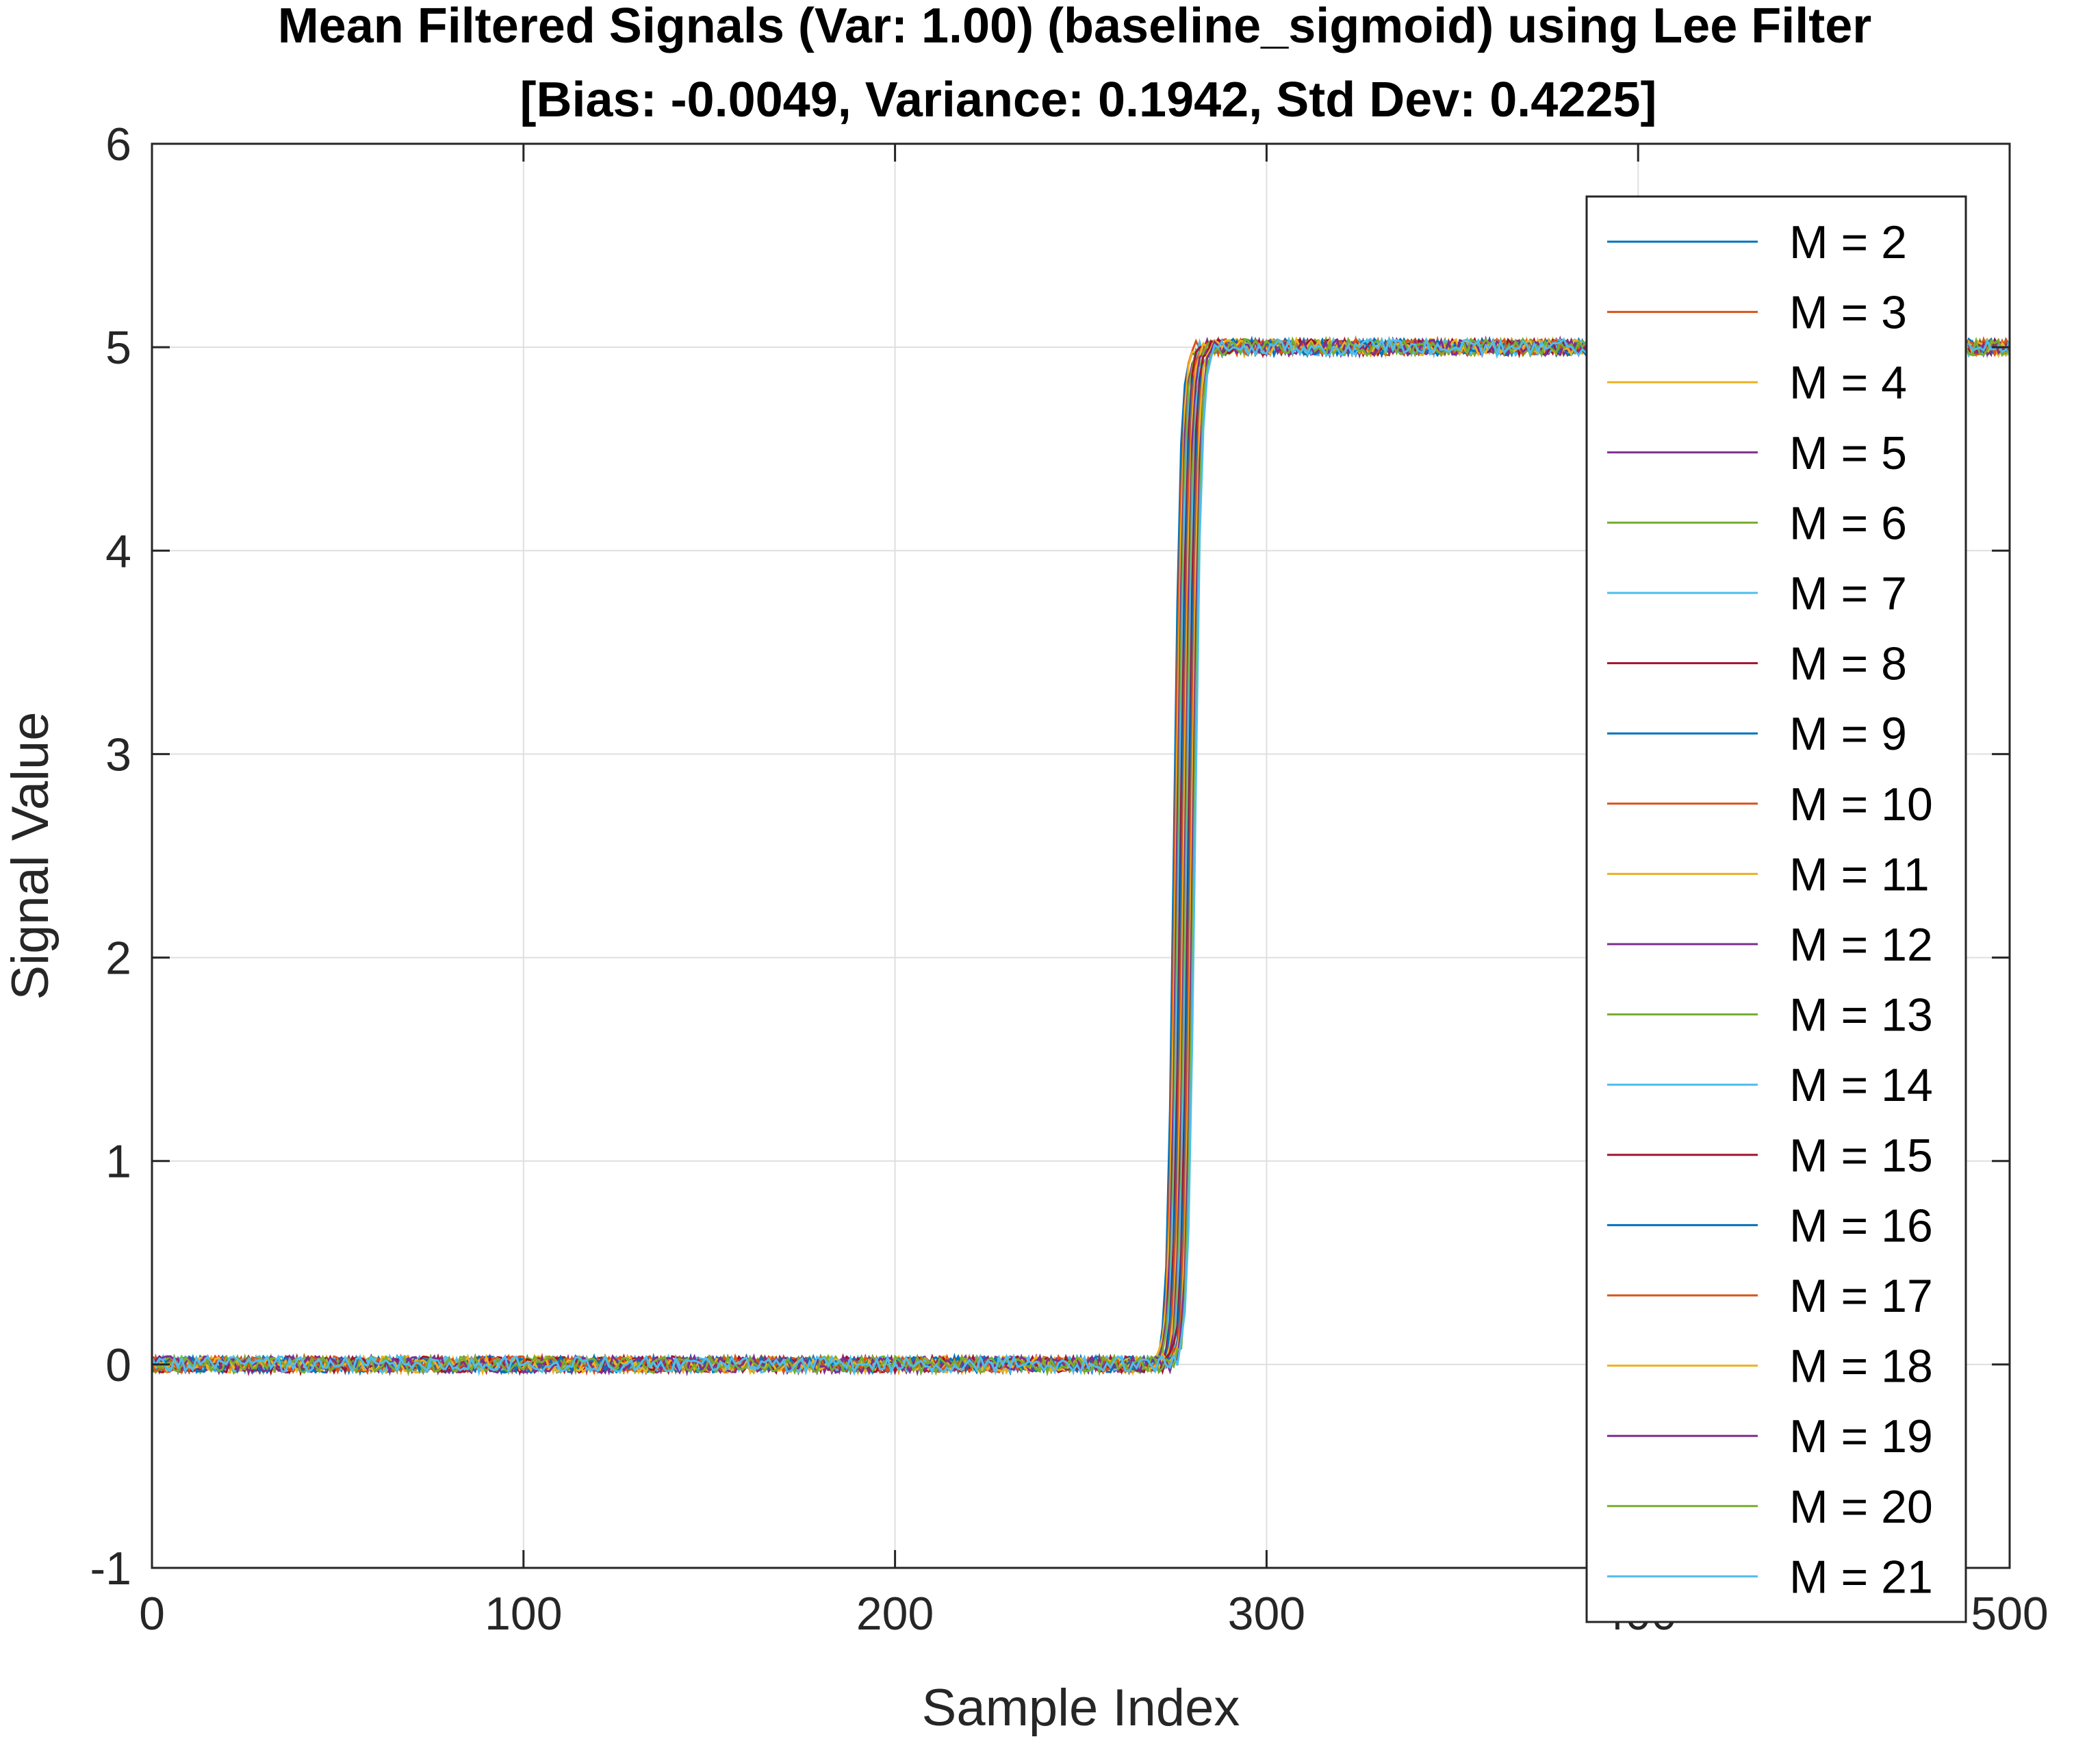  Describe the element at coordinates (1848, 594) in the screenshot. I see `legend-label: M = 7` at that location.